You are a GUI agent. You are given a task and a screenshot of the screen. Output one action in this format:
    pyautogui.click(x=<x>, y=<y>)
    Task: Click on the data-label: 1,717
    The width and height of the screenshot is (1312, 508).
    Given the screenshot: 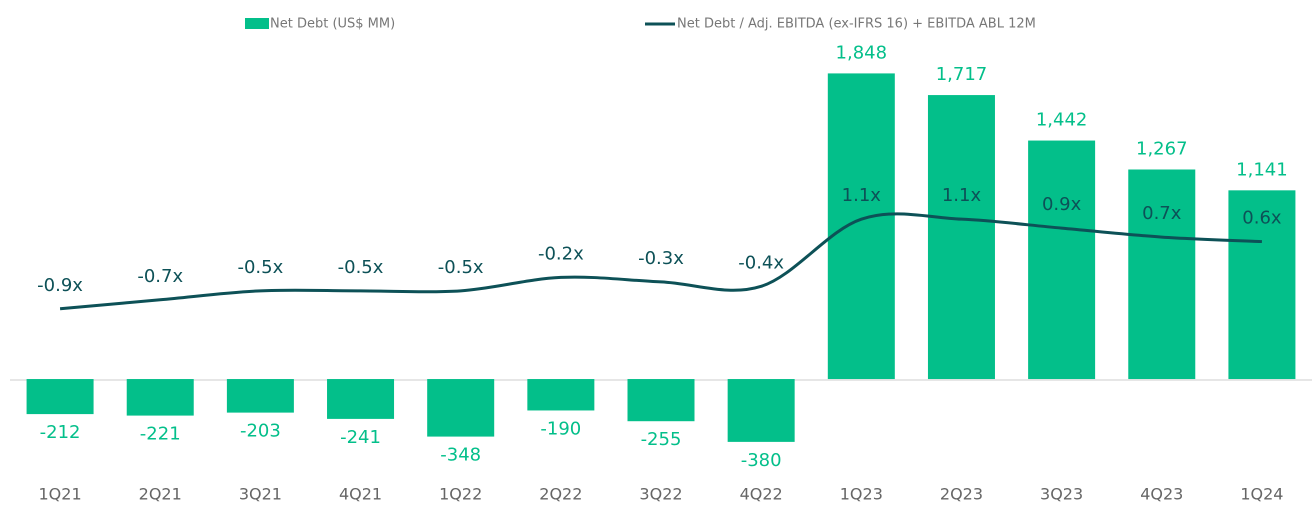 What is the action you would take?
    pyautogui.click(x=962, y=74)
    